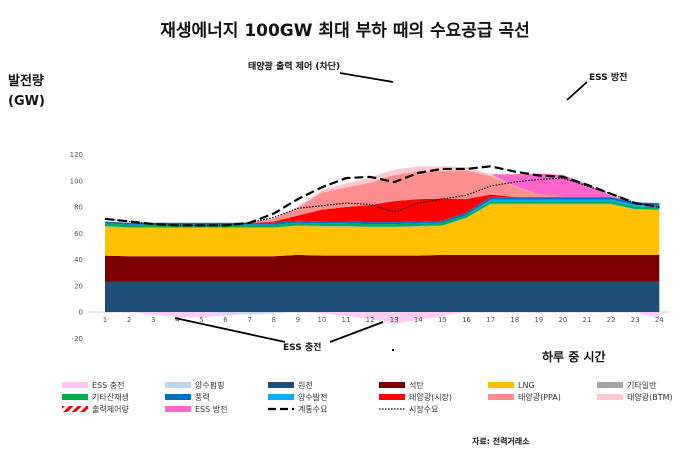 Image resolution: width=700 pixels, height=452 pixels. What do you see at coordinates (110, 397) in the screenshot?
I see `legend-label: 기타신재생` at bounding box center [110, 397].